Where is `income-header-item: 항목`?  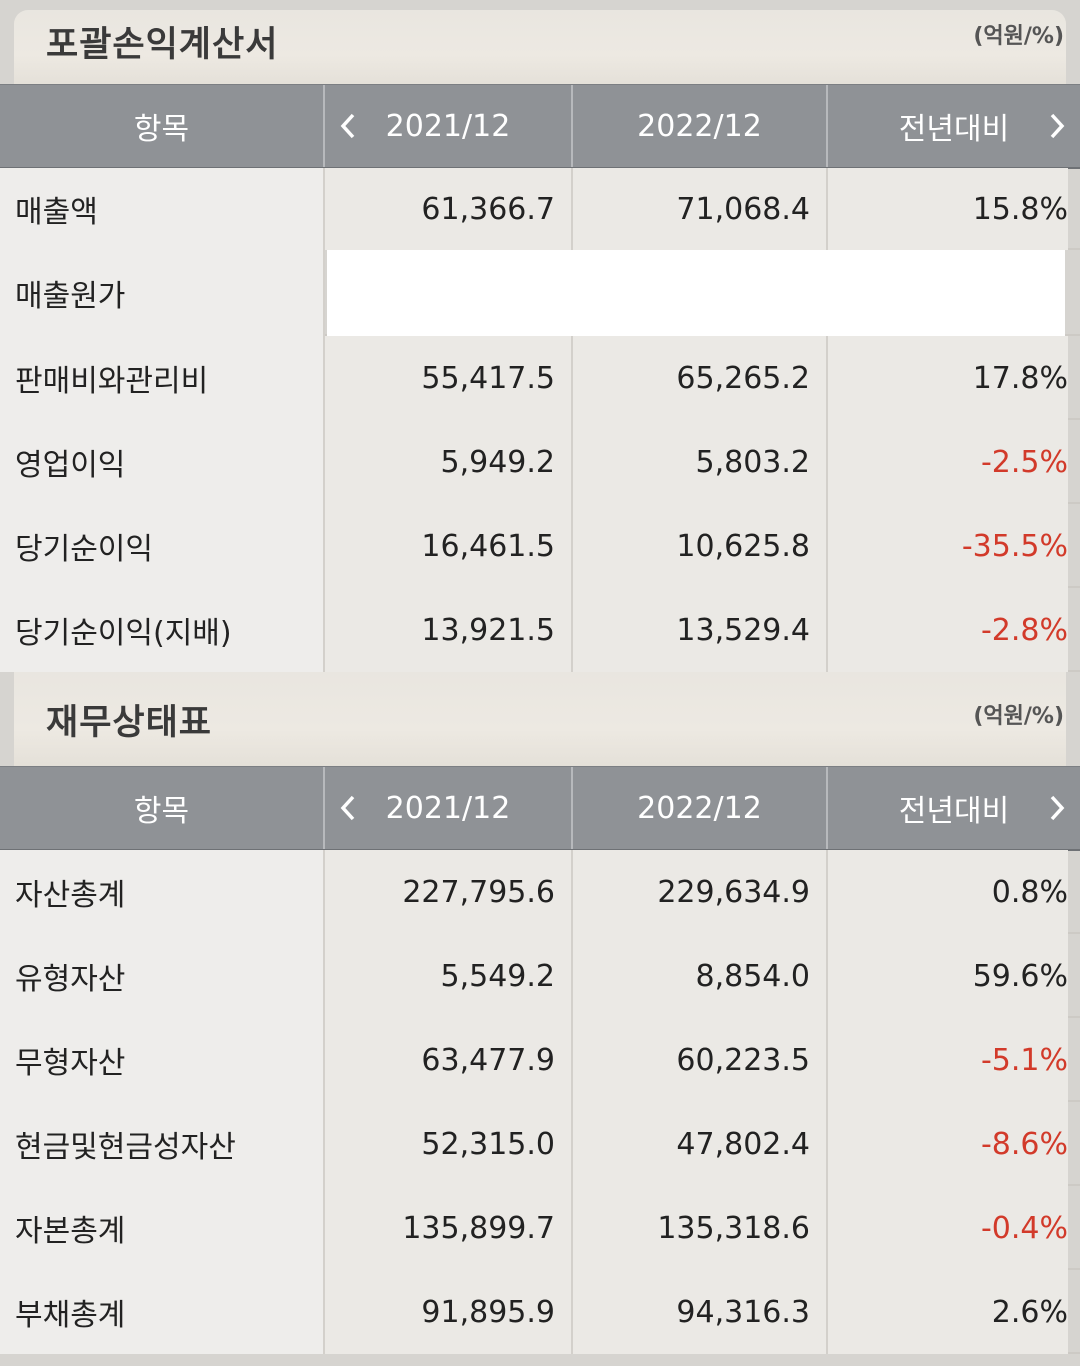 income-header-item: 항목 is located at coordinates (162, 126).